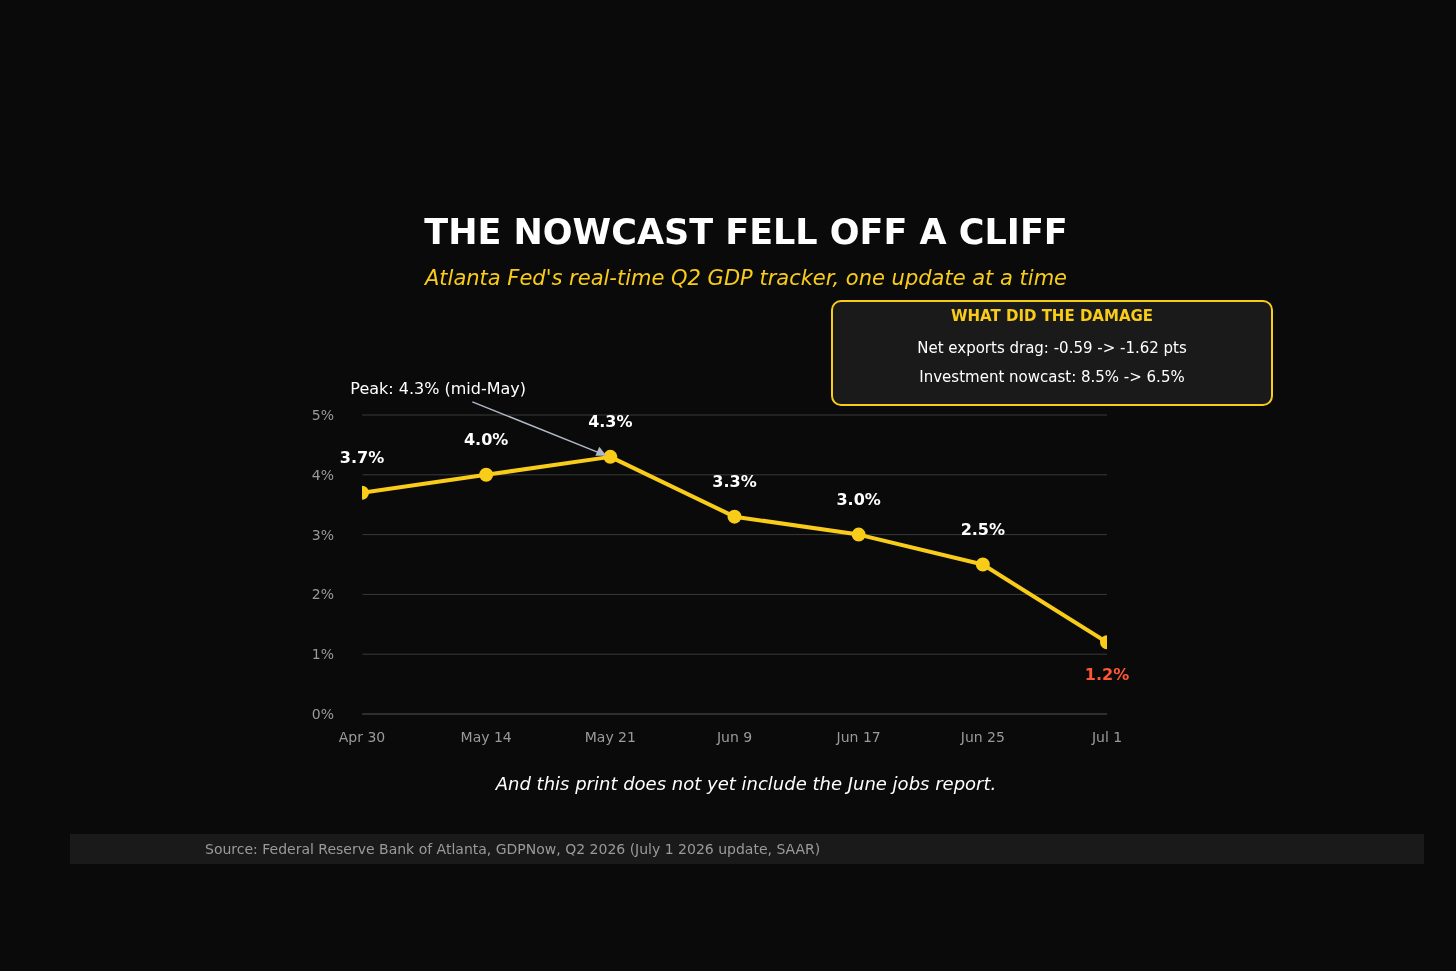 This screenshot has height=971, width=1456. What do you see at coordinates (610, 421) in the screenshot?
I see `data-label: 4.3%` at bounding box center [610, 421].